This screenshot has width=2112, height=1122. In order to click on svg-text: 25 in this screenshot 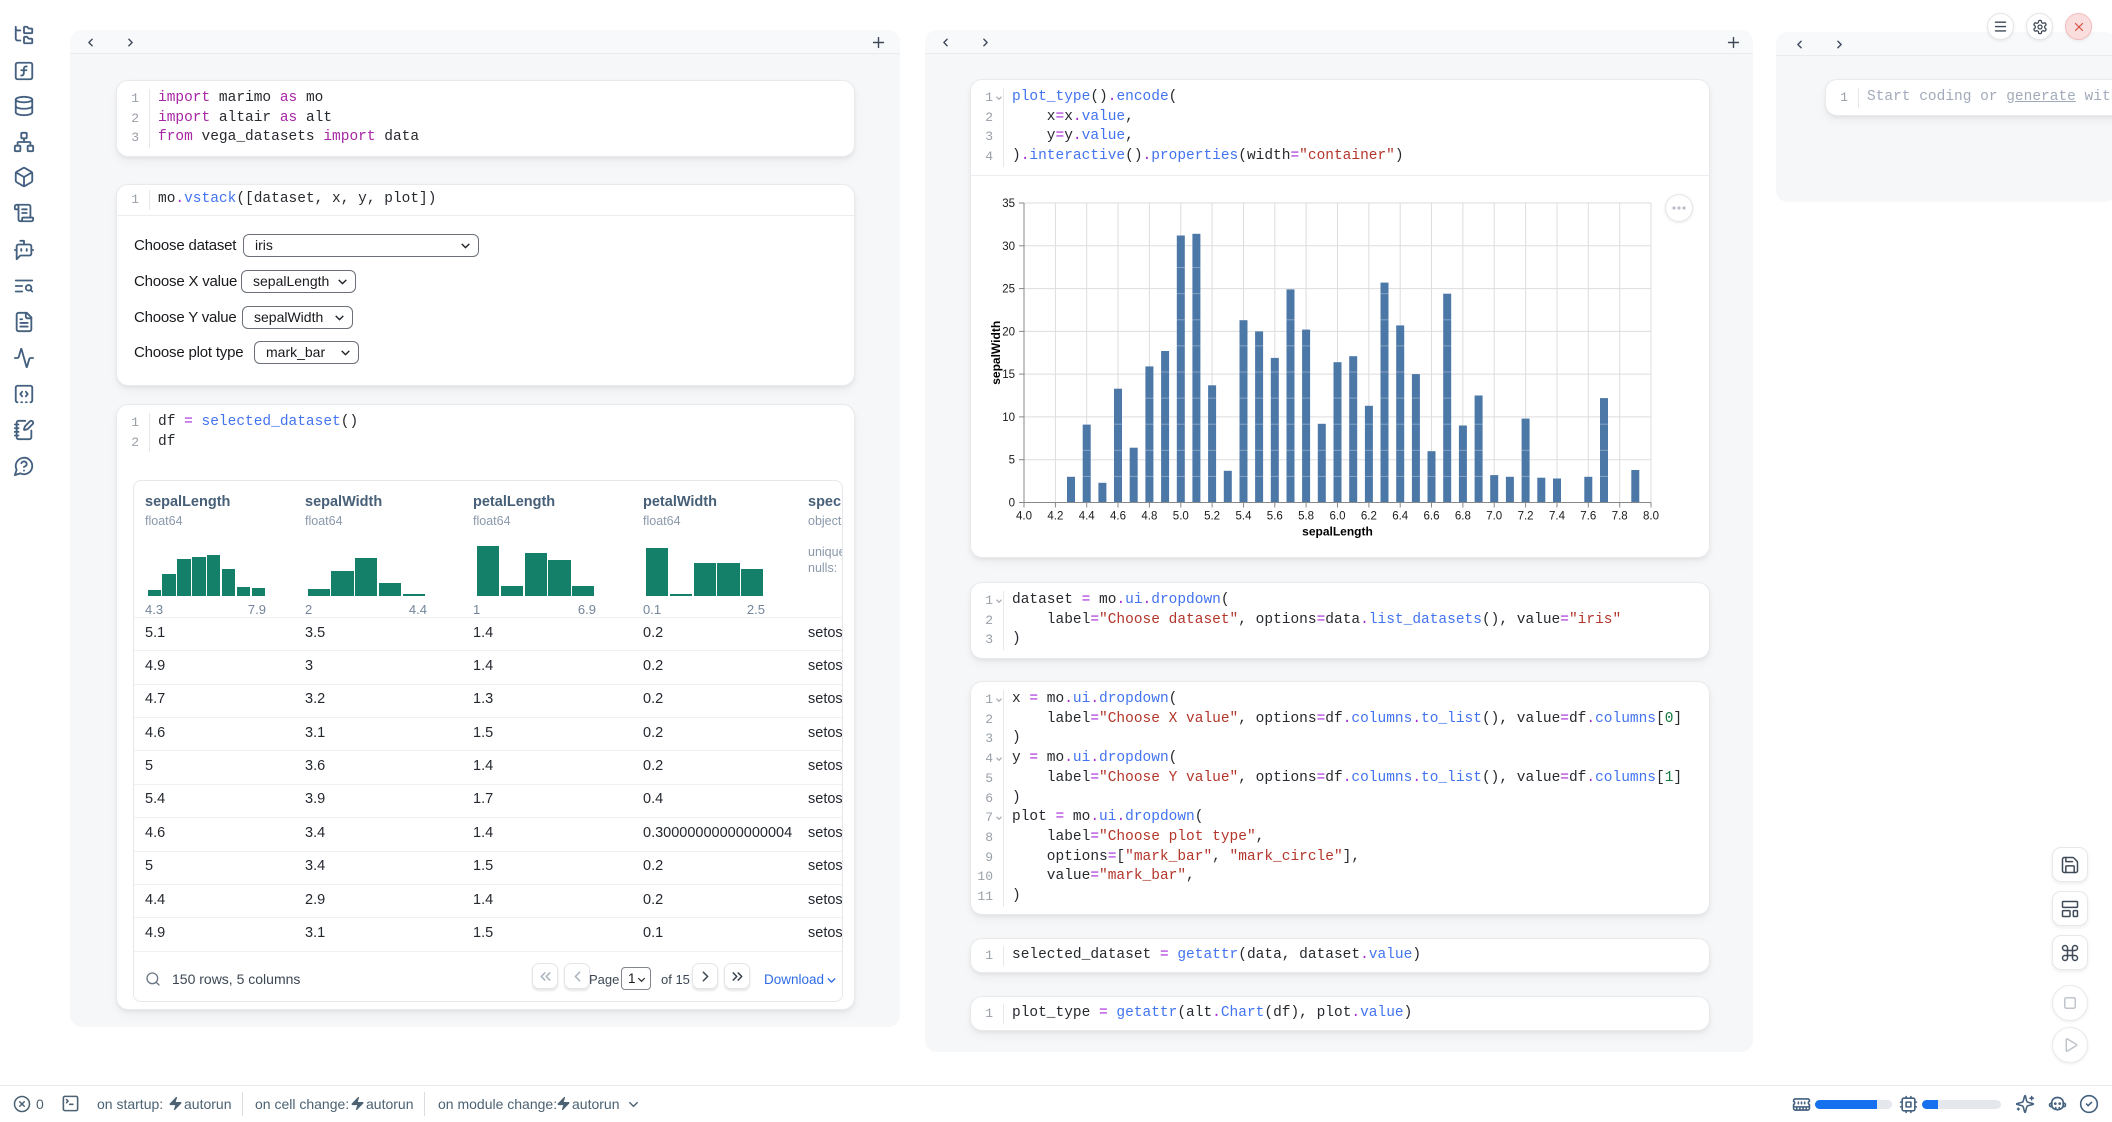, I will do `click(1008, 290)`.